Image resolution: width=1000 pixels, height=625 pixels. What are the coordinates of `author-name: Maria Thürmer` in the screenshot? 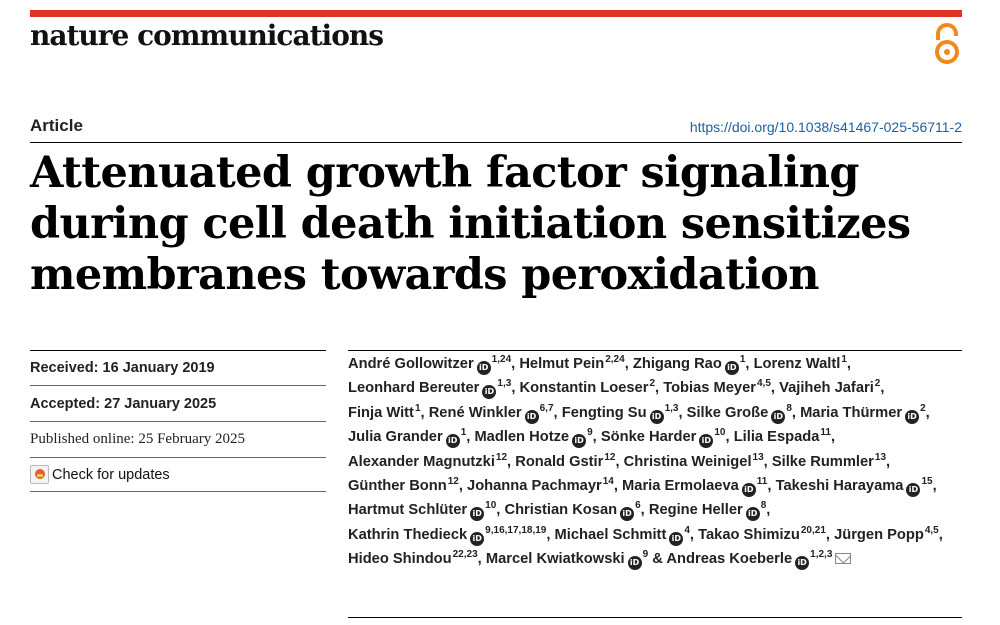 It's located at (851, 412).